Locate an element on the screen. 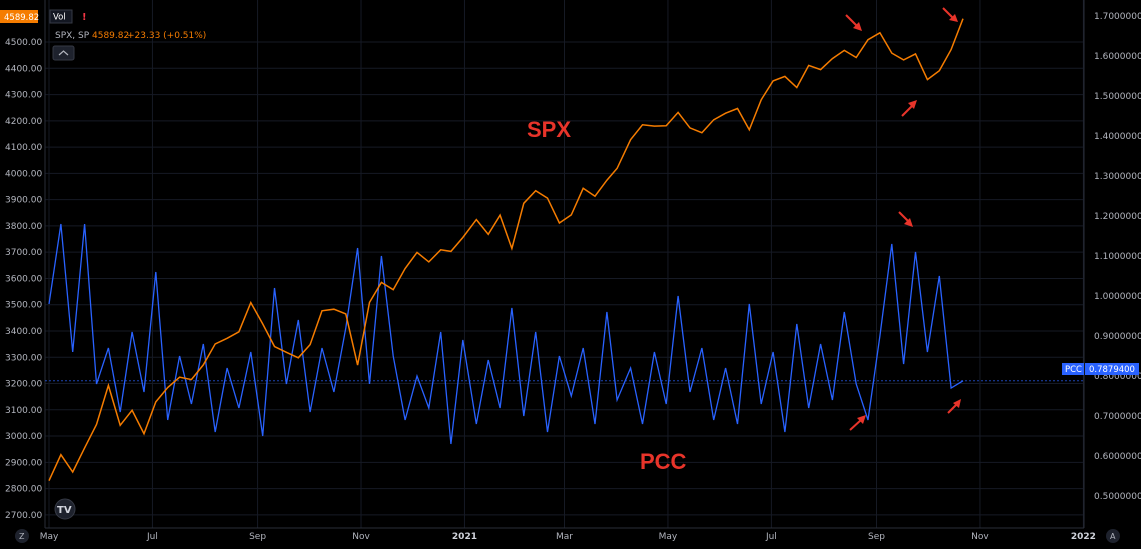 The height and width of the screenshot is (549, 1141). right-tick-label: 1.2000000 is located at coordinates (1117, 217).